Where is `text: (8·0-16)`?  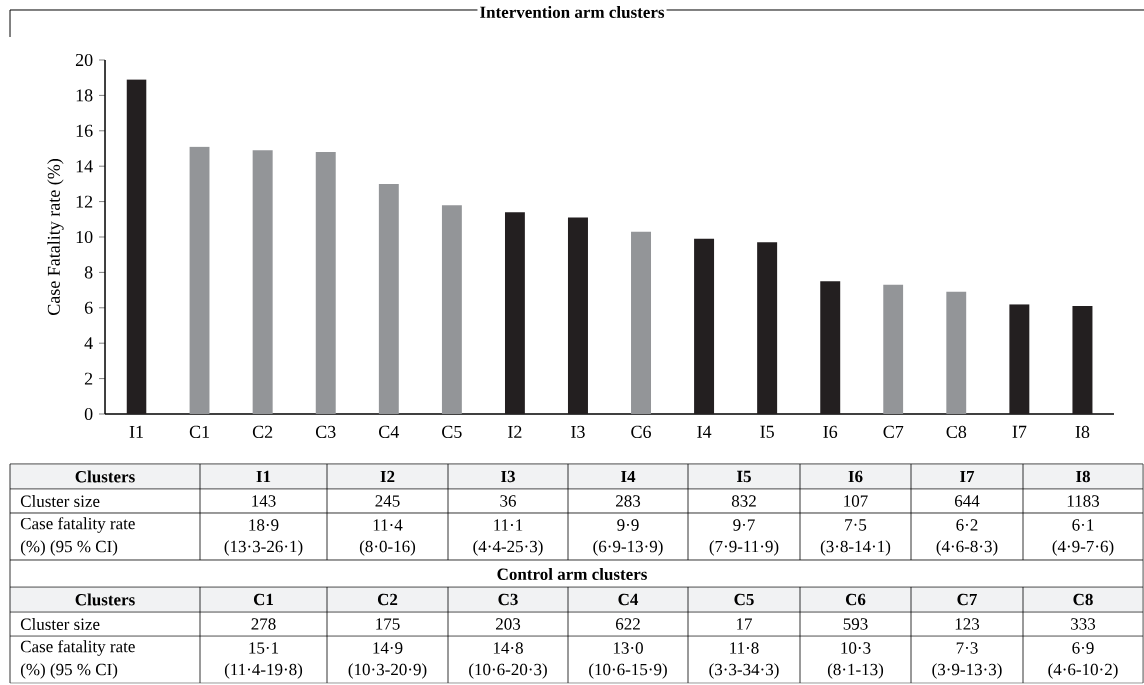
text: (8·0-16) is located at coordinates (387, 548).